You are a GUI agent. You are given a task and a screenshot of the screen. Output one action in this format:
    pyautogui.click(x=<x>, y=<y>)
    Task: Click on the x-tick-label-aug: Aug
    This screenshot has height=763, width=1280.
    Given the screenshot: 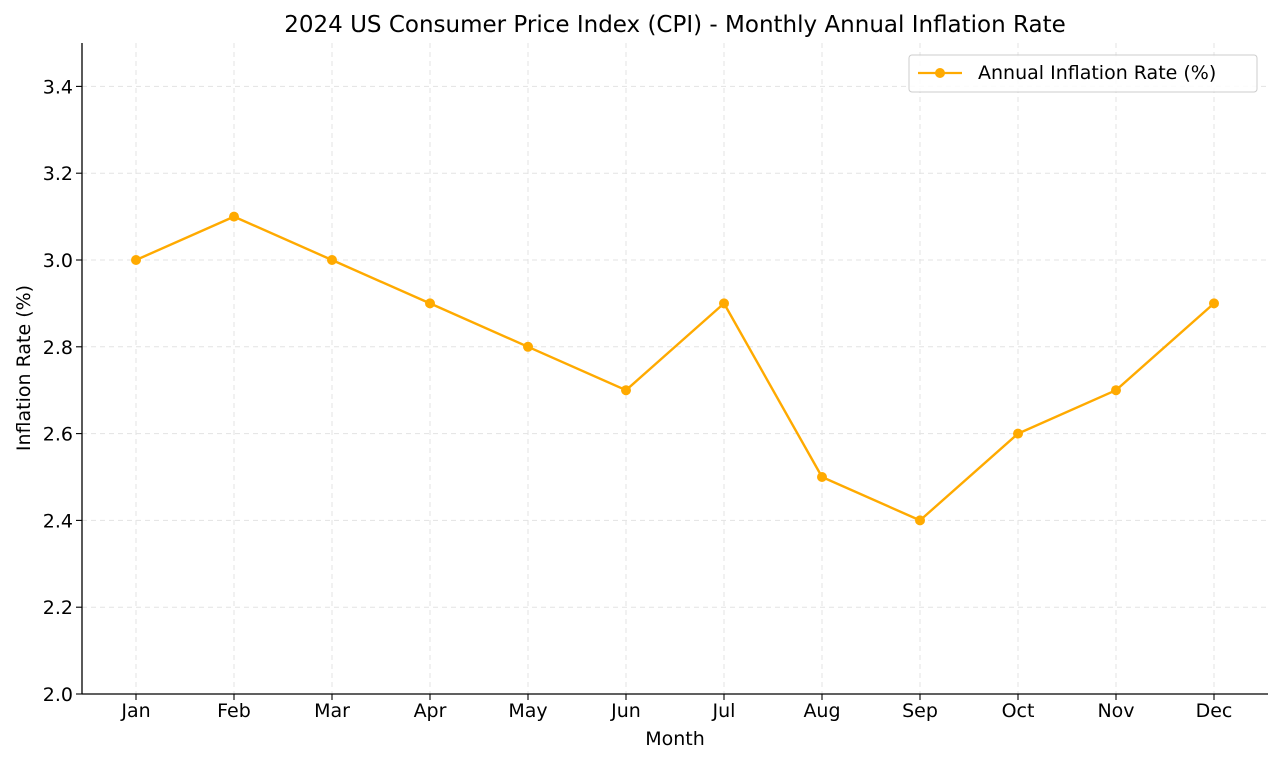 What is the action you would take?
    pyautogui.click(x=821, y=711)
    